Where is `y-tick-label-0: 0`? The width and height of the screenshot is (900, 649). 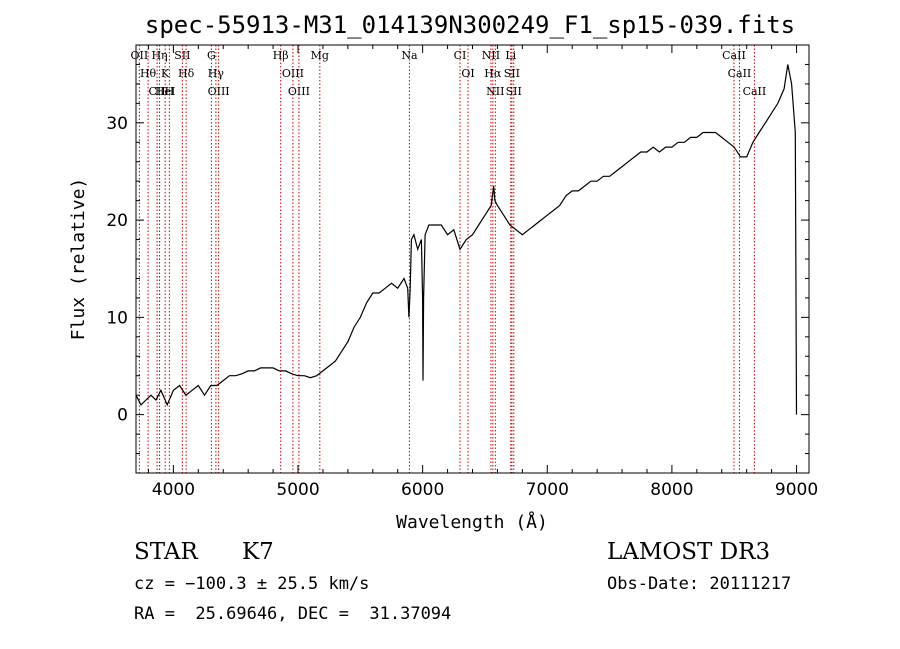 y-tick-label-0: 0 is located at coordinates (122, 416).